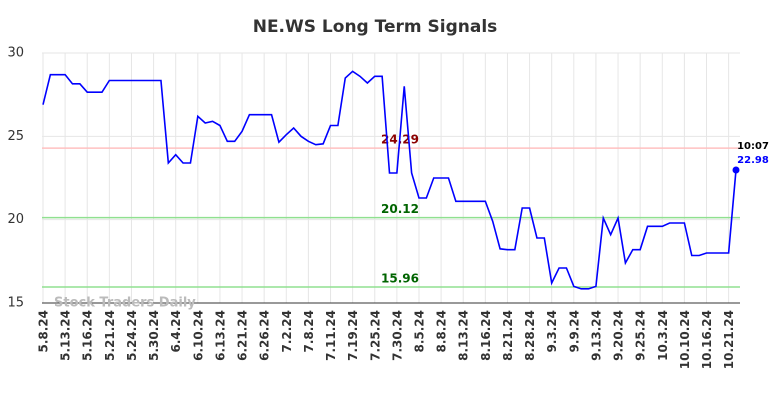 The width and height of the screenshot is (784, 402). I want to click on annotation-value: 22.98, so click(753, 160).